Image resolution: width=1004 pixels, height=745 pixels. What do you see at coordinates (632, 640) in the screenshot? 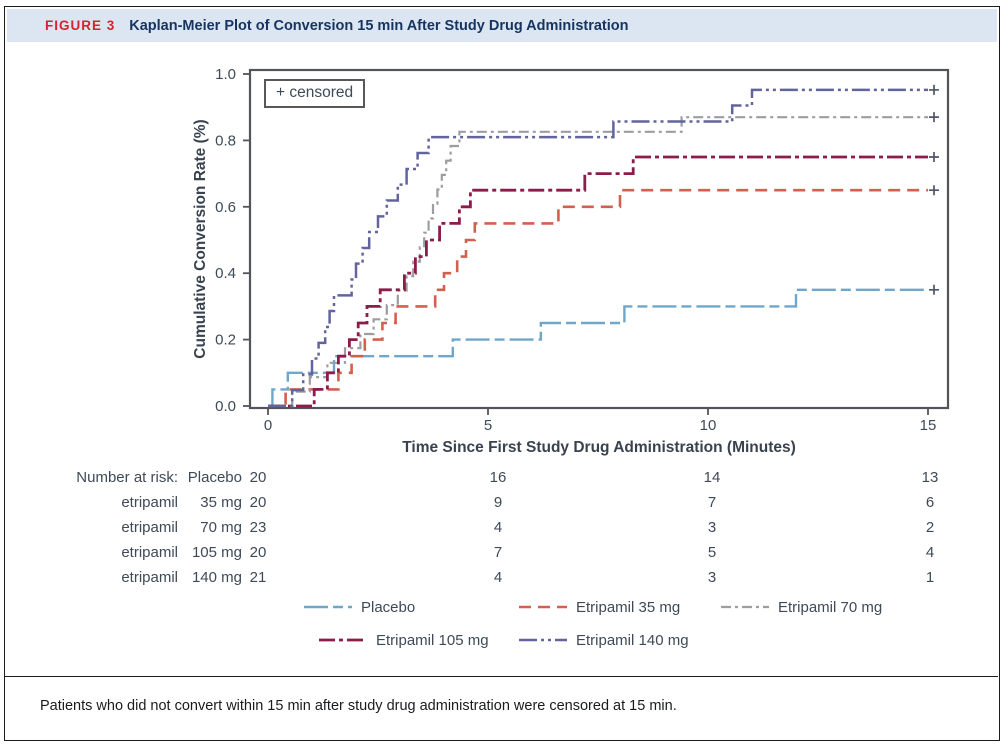
I see `legend-label: Etripamil 140 mg` at bounding box center [632, 640].